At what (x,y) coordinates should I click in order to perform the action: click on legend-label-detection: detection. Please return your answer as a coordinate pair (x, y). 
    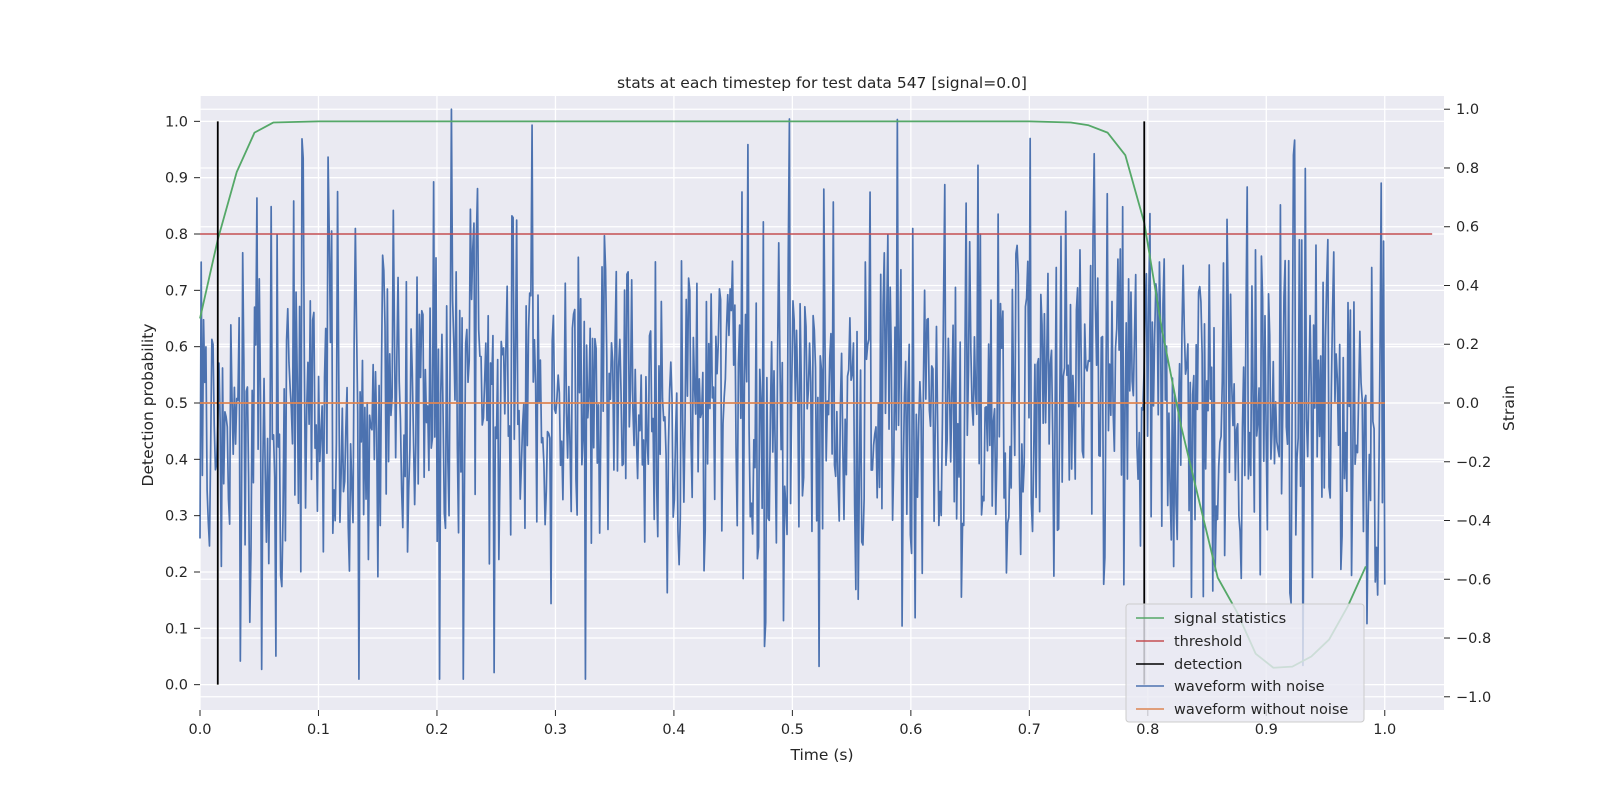
    Looking at the image, I should click on (1208, 665).